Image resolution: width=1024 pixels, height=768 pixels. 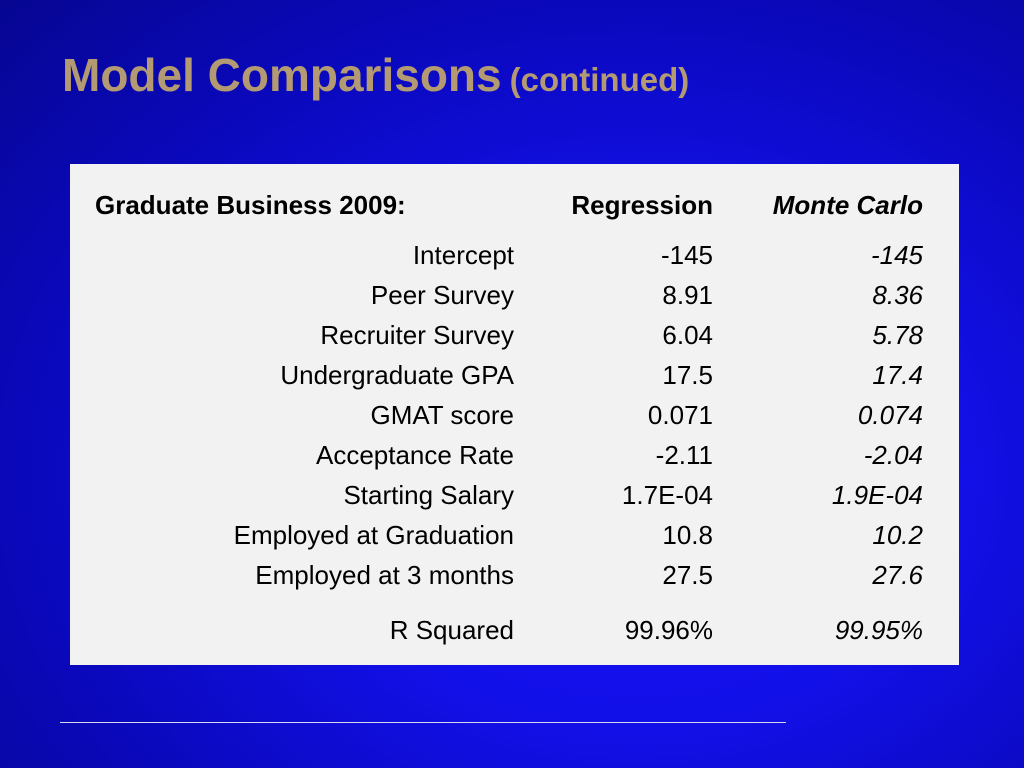 I want to click on slide-title-sub: (continued), so click(x=599, y=79).